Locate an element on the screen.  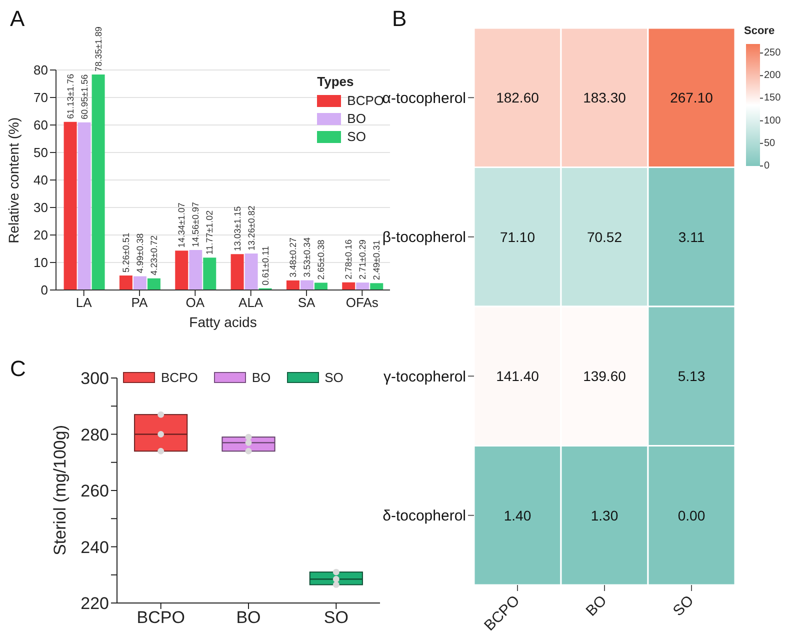
x-tick-label: BCPO is located at coordinates (160, 618).